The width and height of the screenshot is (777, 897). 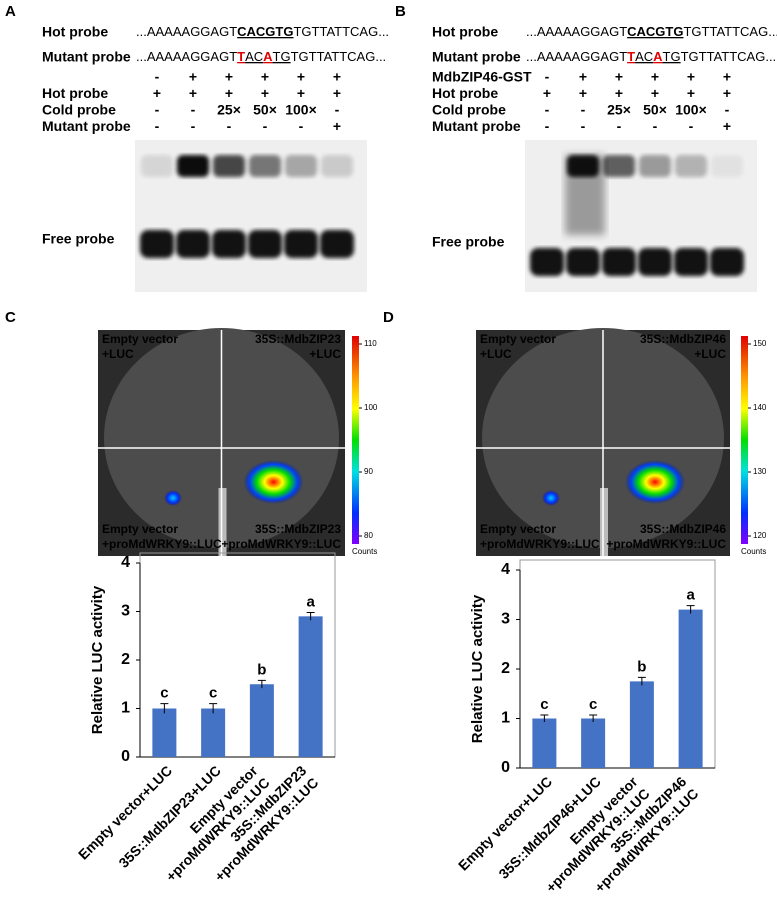 I want to click on significance-letter: a, so click(x=310, y=601).